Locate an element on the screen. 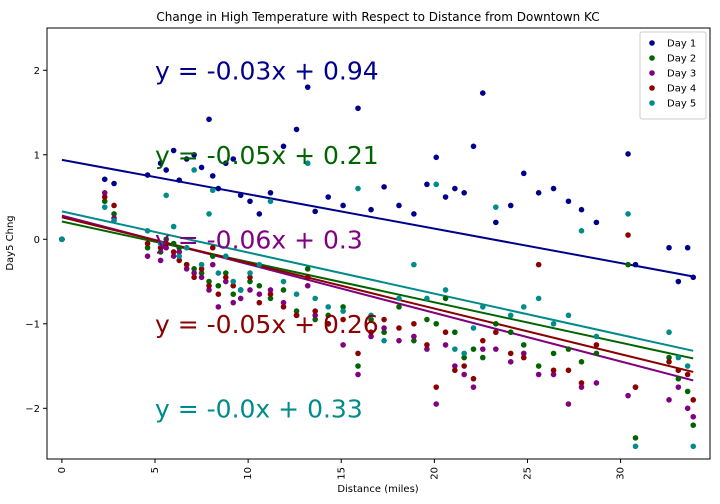 The height and width of the screenshot is (504, 720). legend-label: Day 1 is located at coordinates (681, 44).